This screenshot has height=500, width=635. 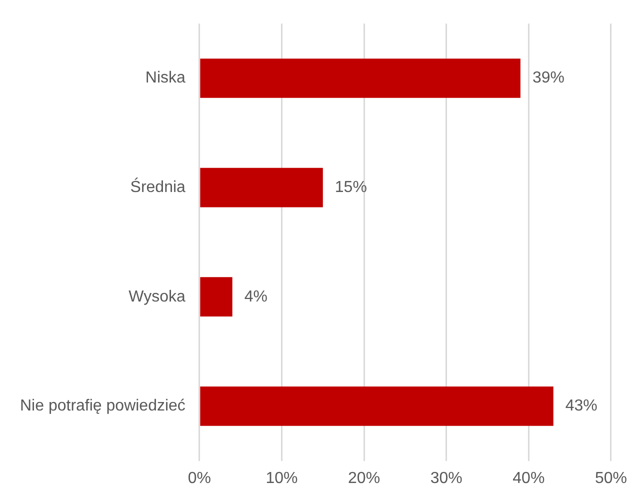 I want to click on x-tick-label: 30%, so click(x=446, y=478).